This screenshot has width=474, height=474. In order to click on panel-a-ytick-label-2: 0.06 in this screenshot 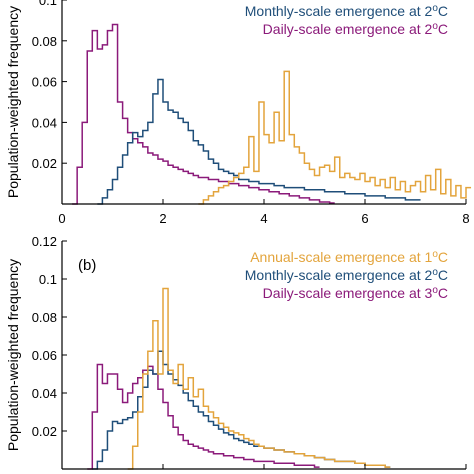, I will do `click(44, 82)`.